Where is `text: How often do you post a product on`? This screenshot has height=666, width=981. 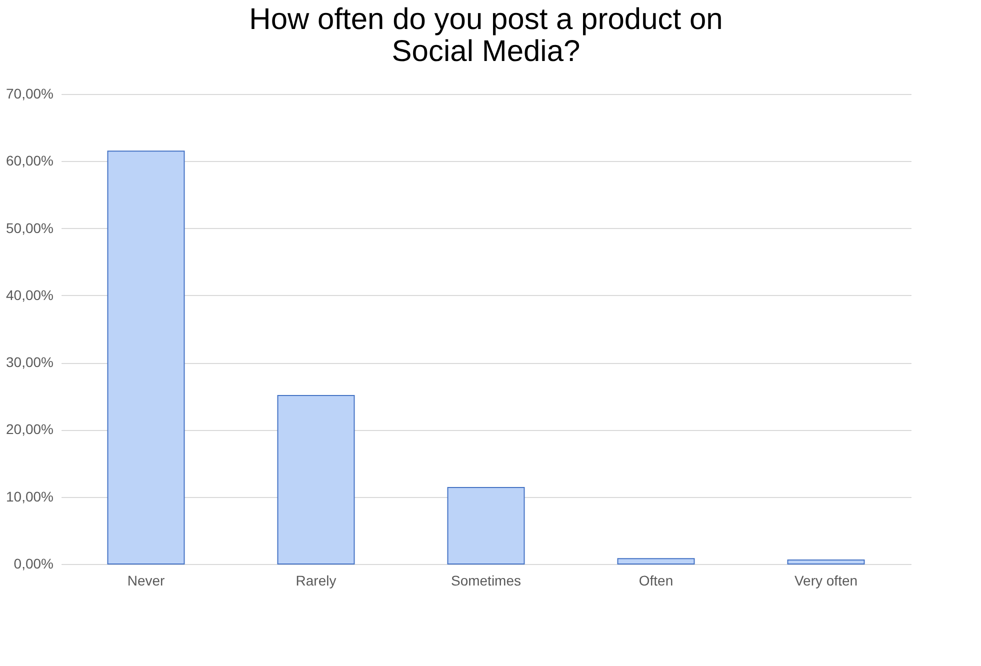 text: How often do you post a product on is located at coordinates (486, 19).